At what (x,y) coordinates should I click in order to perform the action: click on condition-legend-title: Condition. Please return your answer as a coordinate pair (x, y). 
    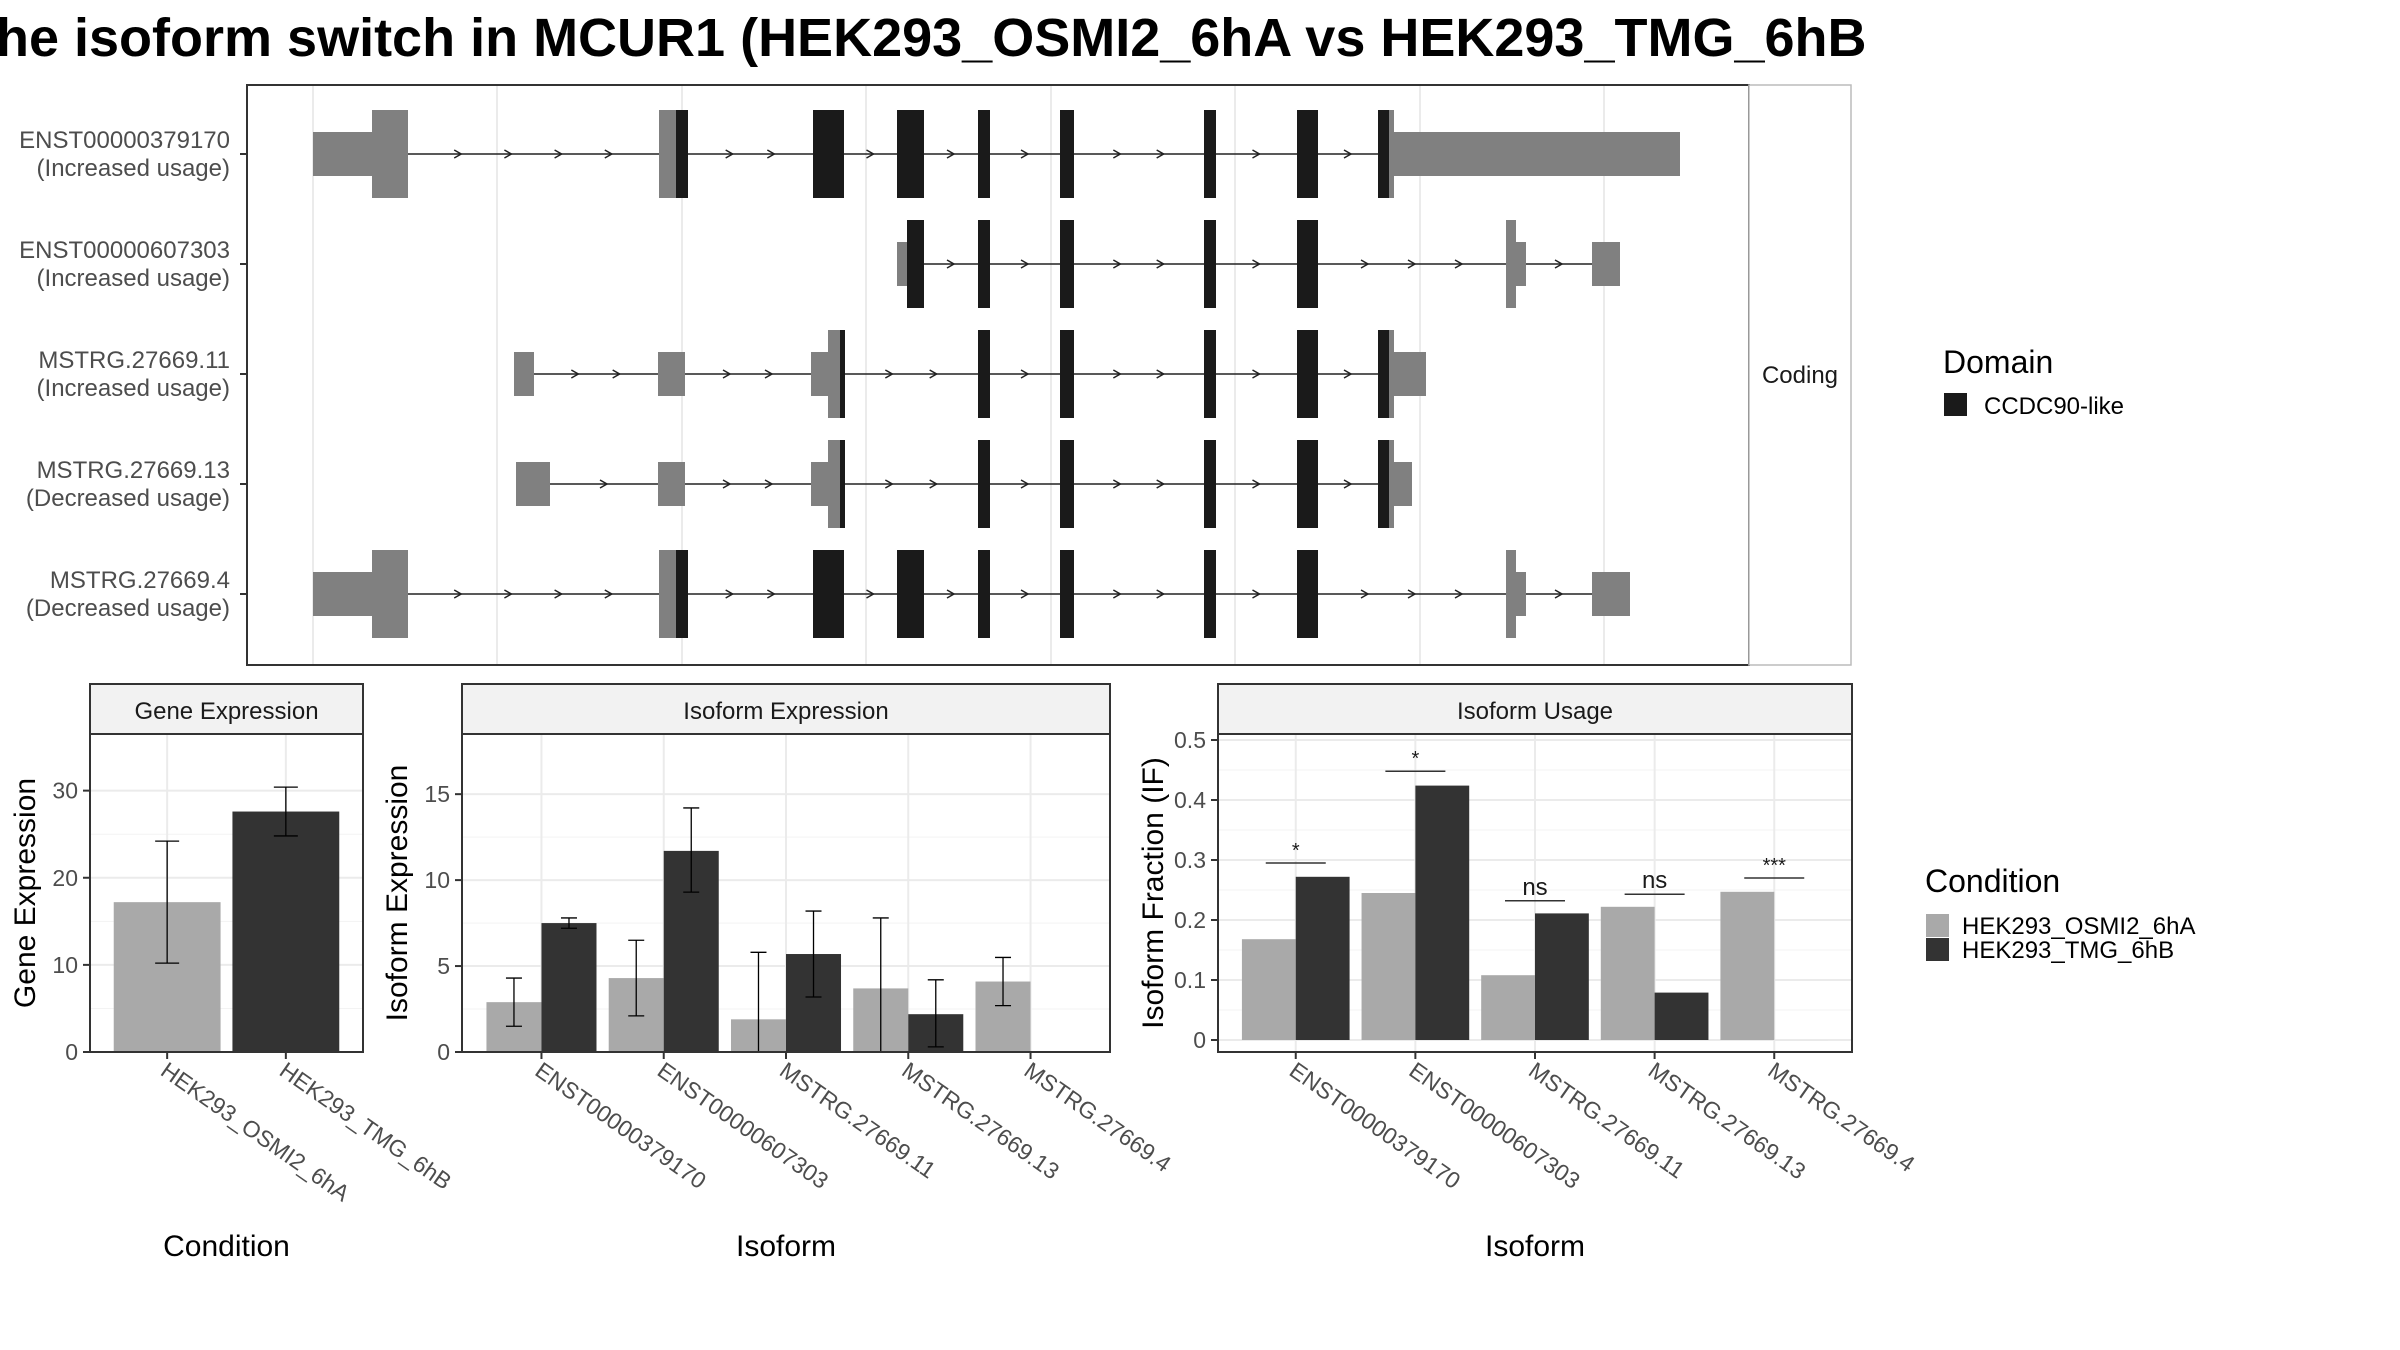
    Looking at the image, I should click on (1992, 881).